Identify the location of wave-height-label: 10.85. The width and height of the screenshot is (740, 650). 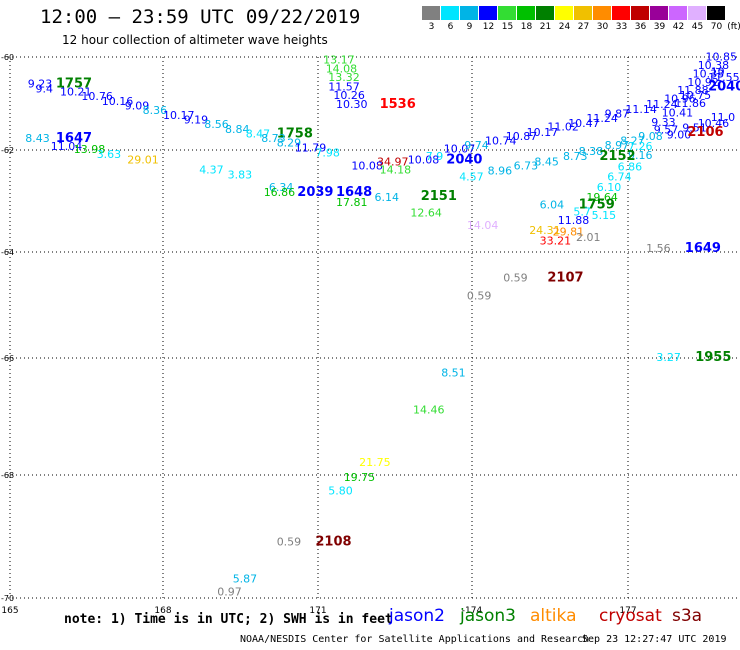
(722, 57).